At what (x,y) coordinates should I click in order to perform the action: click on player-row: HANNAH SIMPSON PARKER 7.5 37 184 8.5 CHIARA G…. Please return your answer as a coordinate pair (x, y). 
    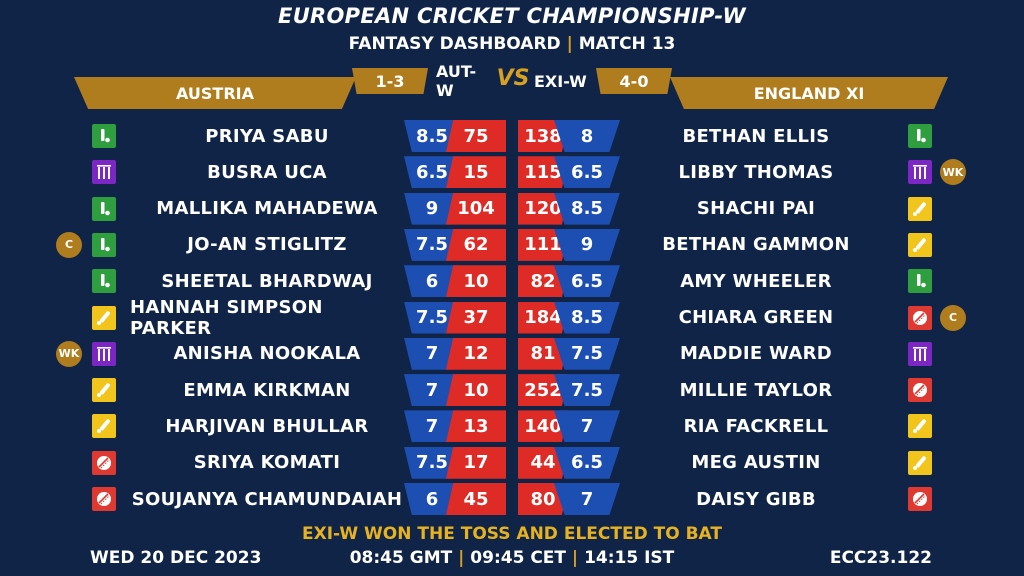
    Looking at the image, I should click on (512, 317).